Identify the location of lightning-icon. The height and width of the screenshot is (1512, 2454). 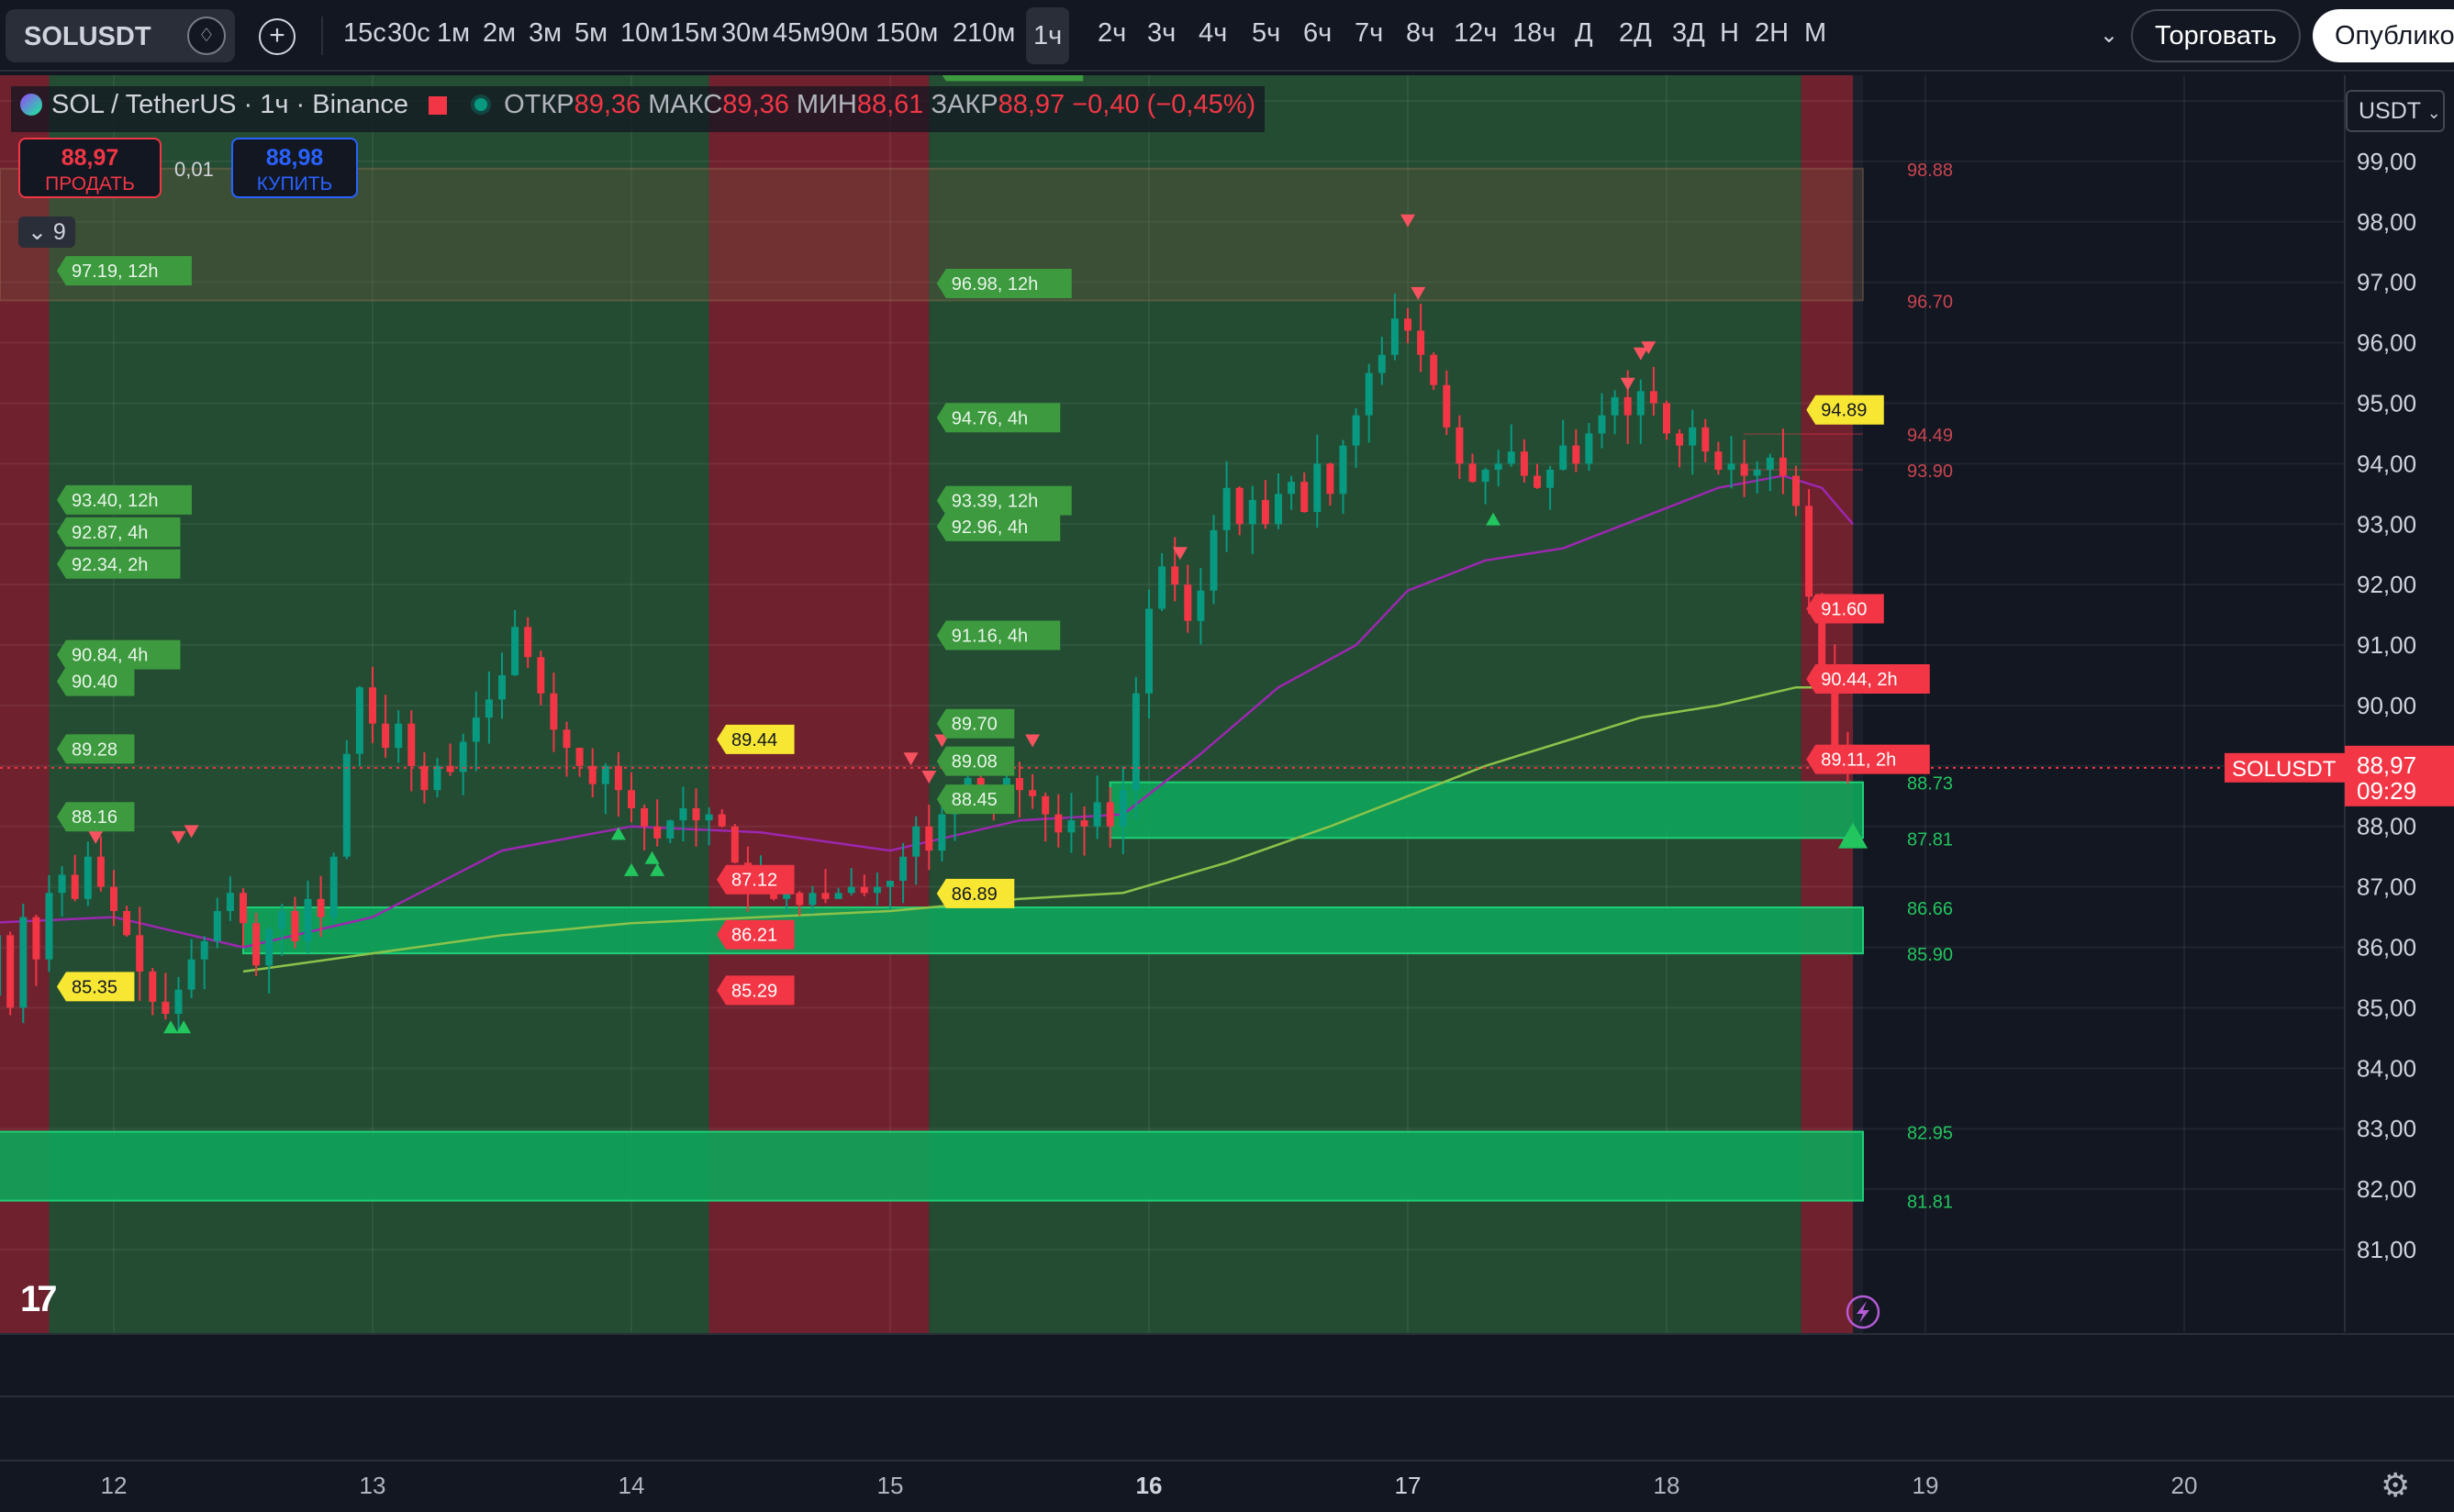
(1863, 1312).